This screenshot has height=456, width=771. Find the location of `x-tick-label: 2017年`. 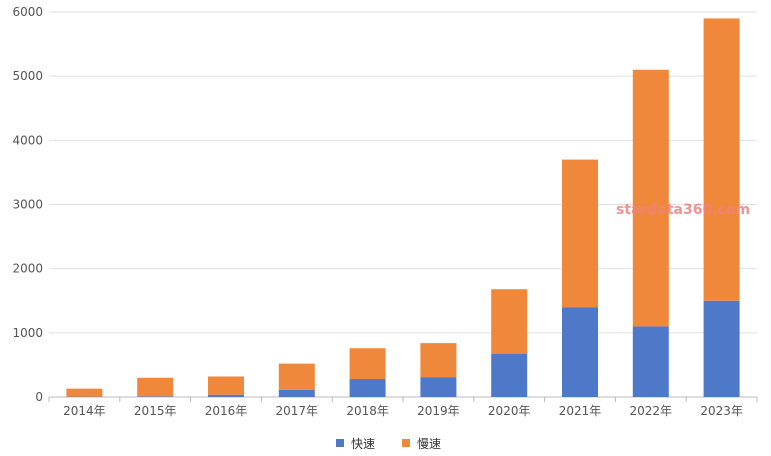

x-tick-label: 2017年 is located at coordinates (297, 411).